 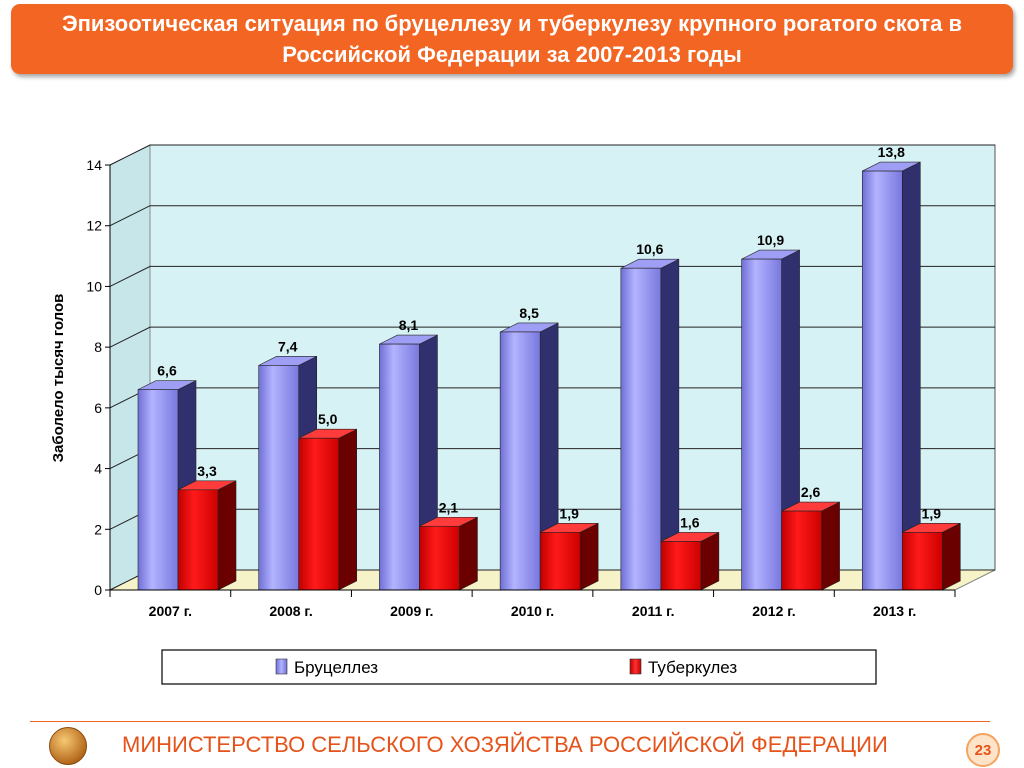 What do you see at coordinates (891, 152) in the screenshot?
I see `data-label-brucellosis: 13,8` at bounding box center [891, 152].